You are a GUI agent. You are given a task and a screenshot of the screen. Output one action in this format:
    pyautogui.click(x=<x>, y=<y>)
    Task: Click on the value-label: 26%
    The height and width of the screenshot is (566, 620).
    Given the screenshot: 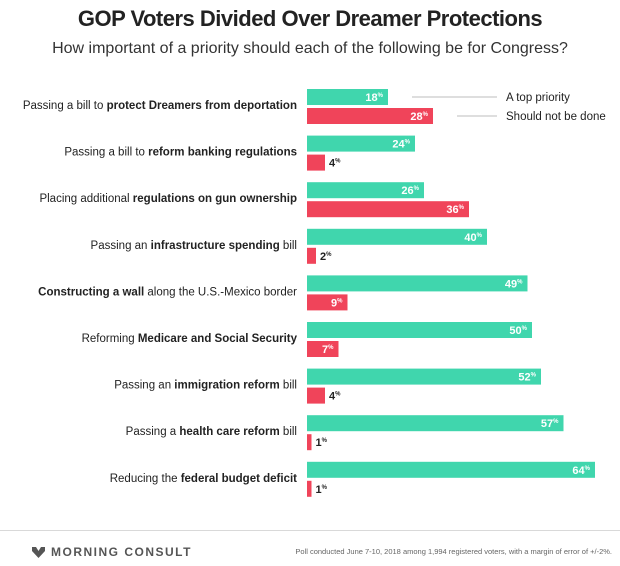 What is the action you would take?
    pyautogui.click(x=410, y=191)
    